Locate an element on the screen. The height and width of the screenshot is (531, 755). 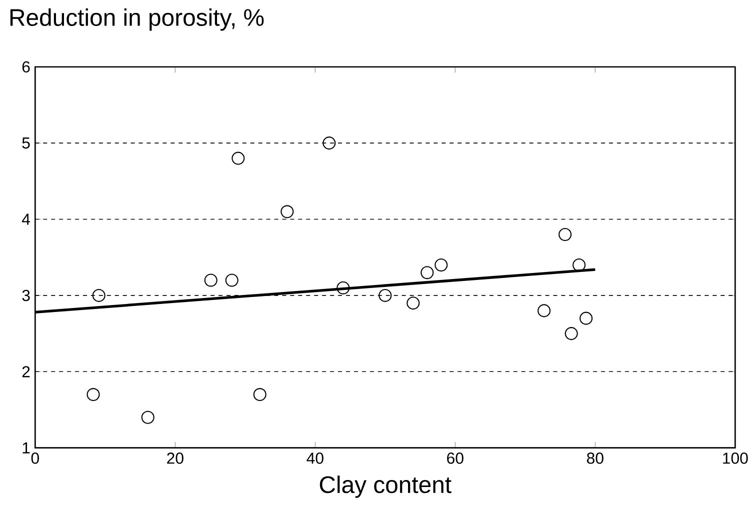
y-tick-label: 6 is located at coordinates (26, 66).